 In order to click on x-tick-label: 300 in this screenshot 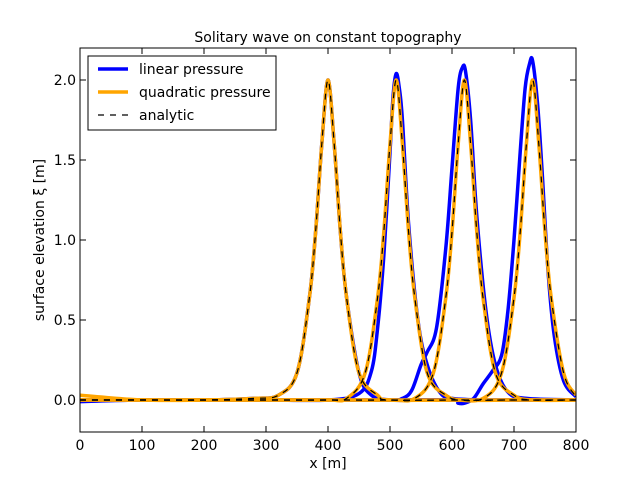, I will do `click(266, 446)`.